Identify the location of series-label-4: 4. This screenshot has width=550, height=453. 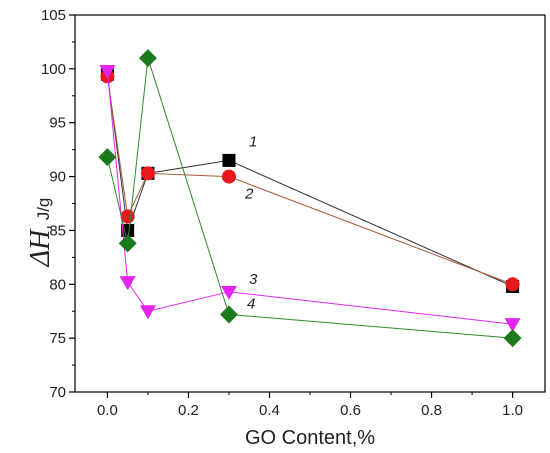
(251, 303).